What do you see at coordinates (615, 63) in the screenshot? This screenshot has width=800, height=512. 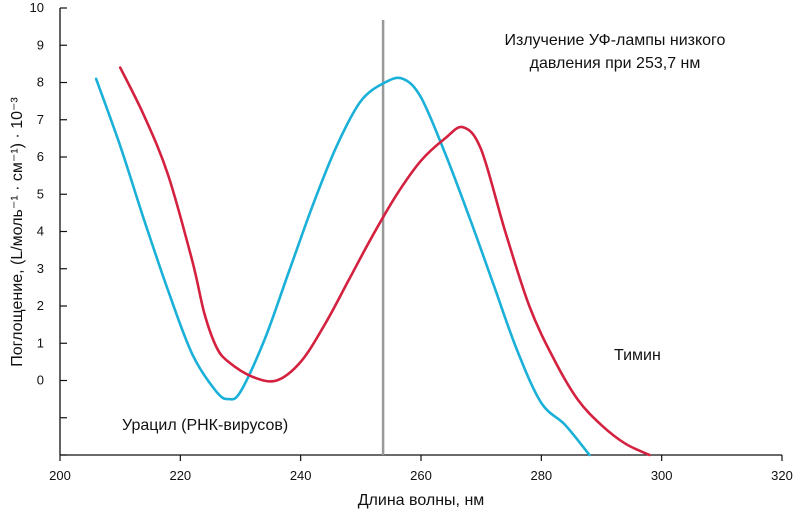 I see `lamp-annotation-line2: давления при 253,7 нм` at bounding box center [615, 63].